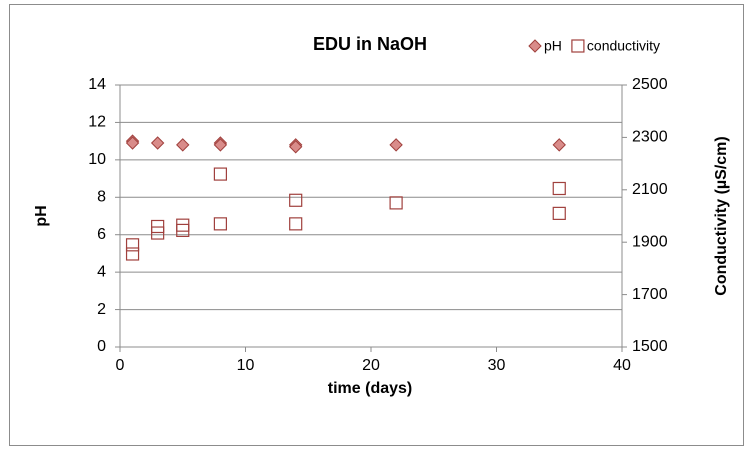 Image resolution: width=751 pixels, height=453 pixels. I want to click on chart-title: EDU in NaOH, so click(370, 44).